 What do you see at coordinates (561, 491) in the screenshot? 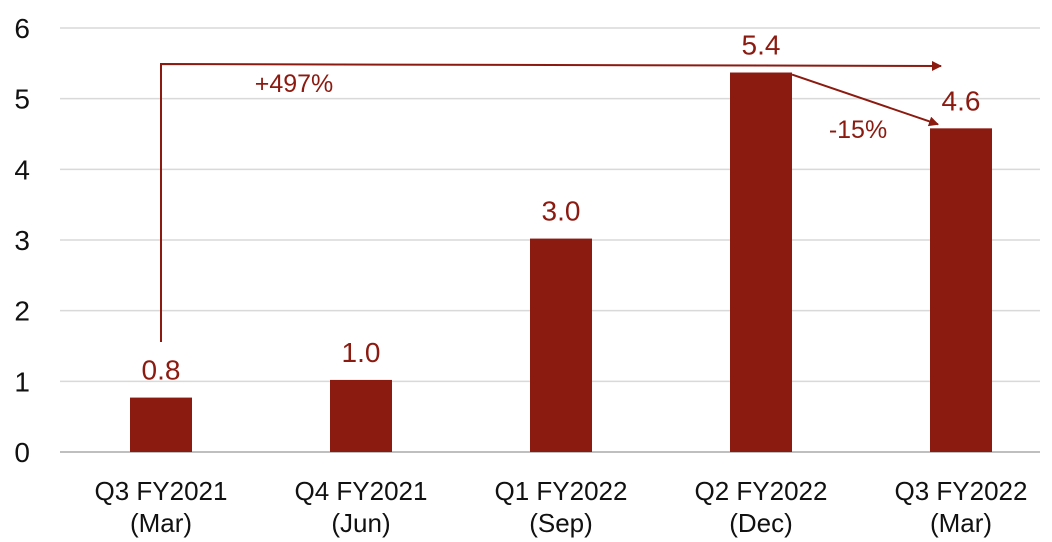
I see `x-tick-label: Q1 FY2022` at bounding box center [561, 491].